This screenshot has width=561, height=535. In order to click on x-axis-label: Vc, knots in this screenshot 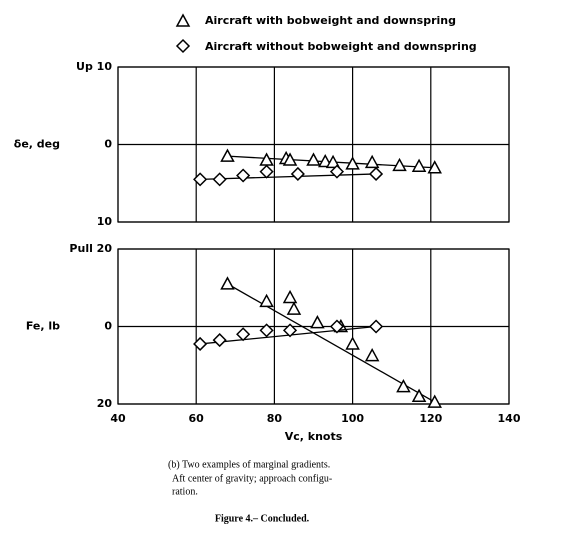, I will do `click(314, 436)`.